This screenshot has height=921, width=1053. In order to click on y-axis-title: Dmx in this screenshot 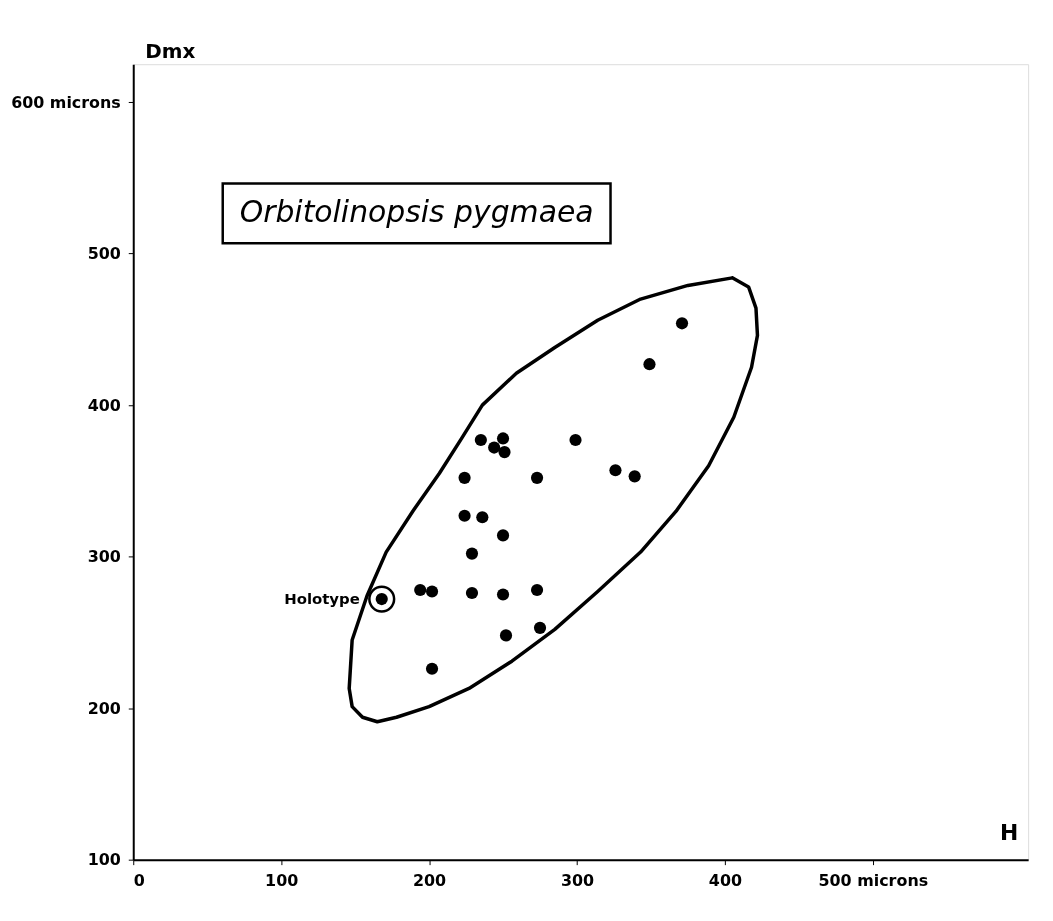, I will do `click(170, 52)`.